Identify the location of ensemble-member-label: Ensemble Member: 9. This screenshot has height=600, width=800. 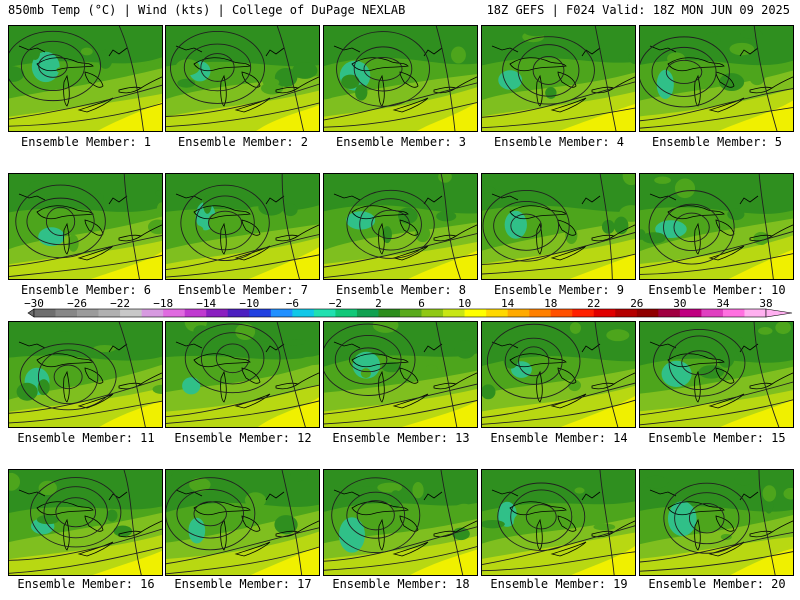
(559, 290).